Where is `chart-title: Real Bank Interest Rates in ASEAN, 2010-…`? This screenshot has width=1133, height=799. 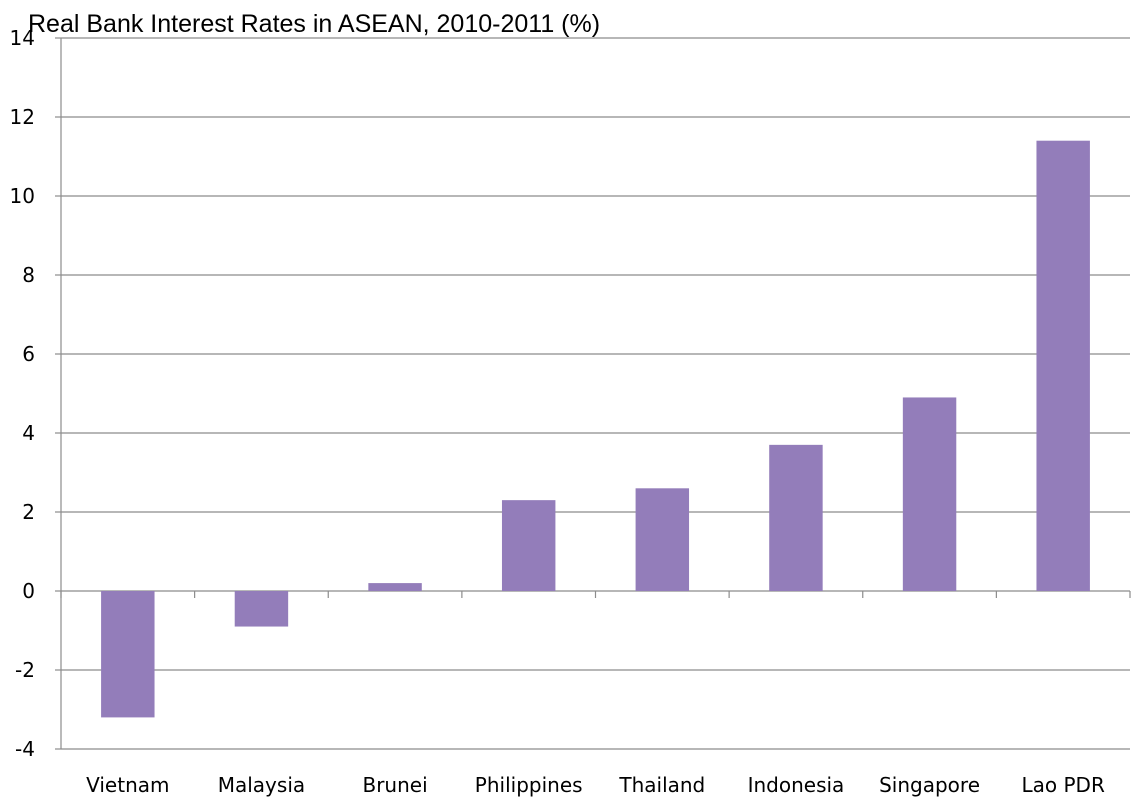 chart-title: Real Bank Interest Rates in ASEAN, 2010-… is located at coordinates (314, 24).